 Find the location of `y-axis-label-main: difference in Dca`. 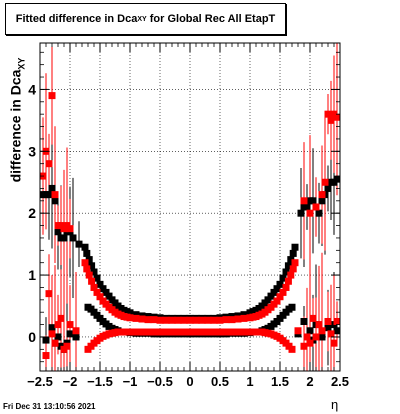

y-axis-label-main: difference in Dca is located at coordinates (15, 126).